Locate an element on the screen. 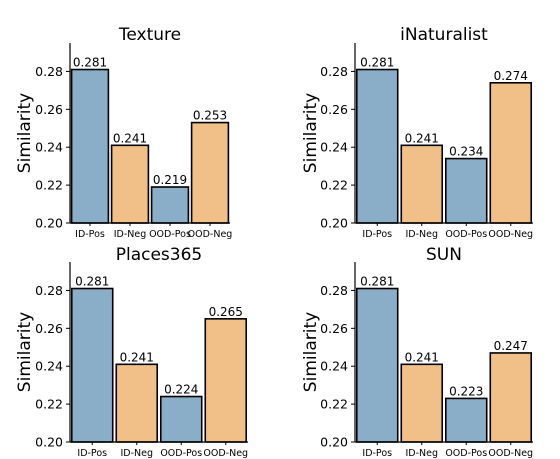 The image size is (560, 459). panel-title: iNaturalist is located at coordinates (444, 35).